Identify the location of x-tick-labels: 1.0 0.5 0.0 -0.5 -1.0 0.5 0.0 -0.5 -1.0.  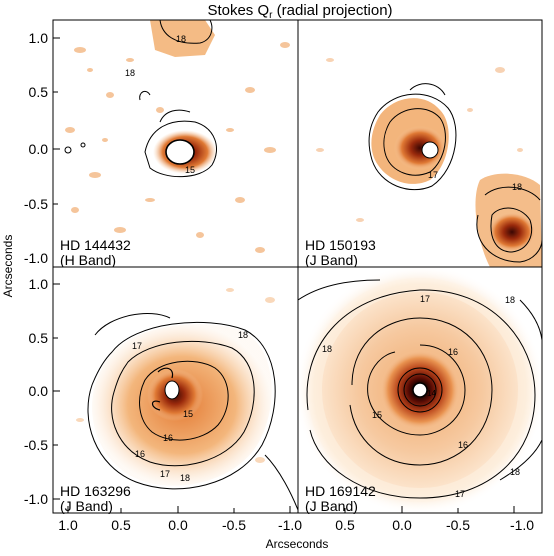
(296, 525).